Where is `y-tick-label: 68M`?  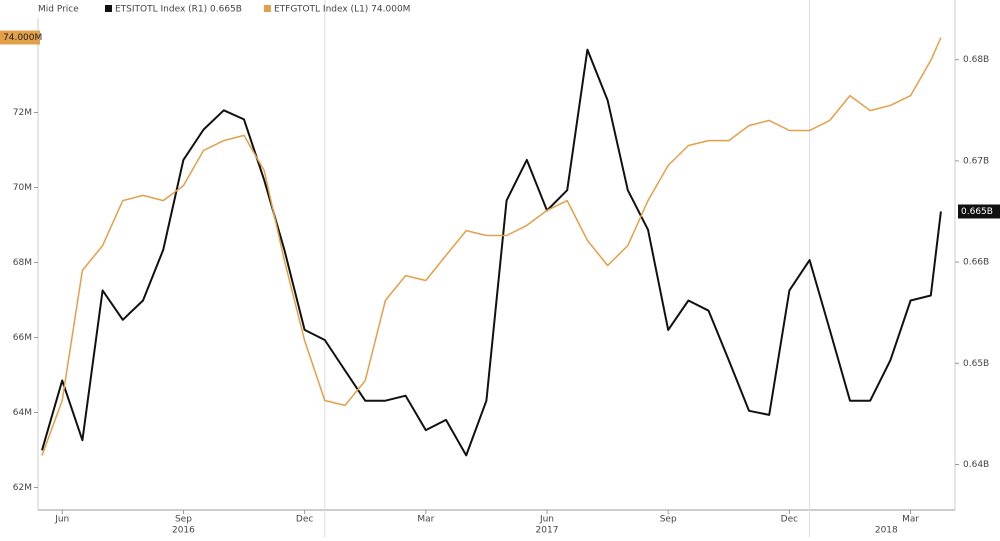 y-tick-label: 68M is located at coordinates (22, 263).